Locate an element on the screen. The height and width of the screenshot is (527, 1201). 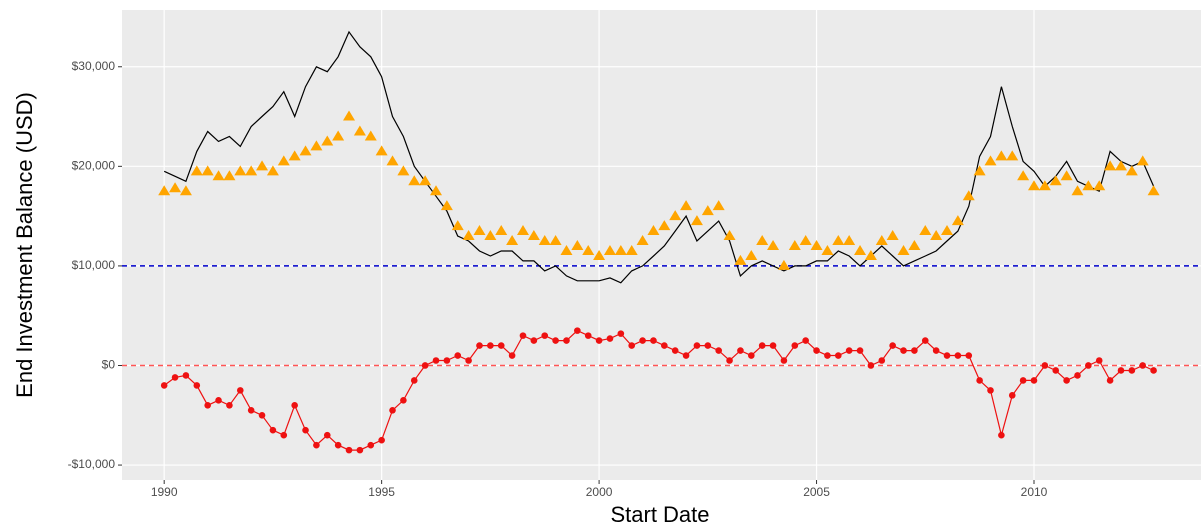
y-tick-label: $20,000 is located at coordinates (94, 166).